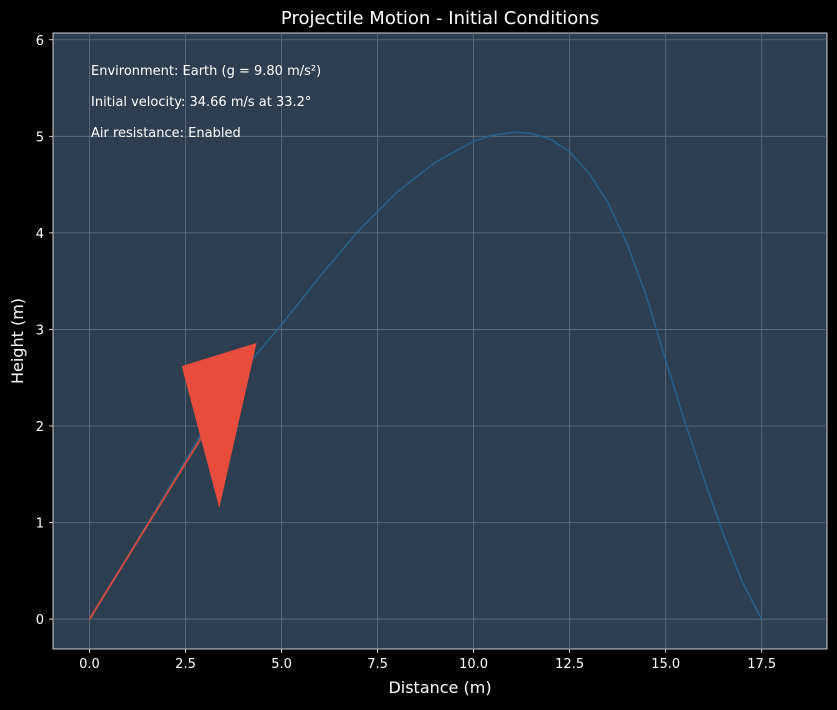  I want to click on x-tick-label: 2.5, so click(185, 664).